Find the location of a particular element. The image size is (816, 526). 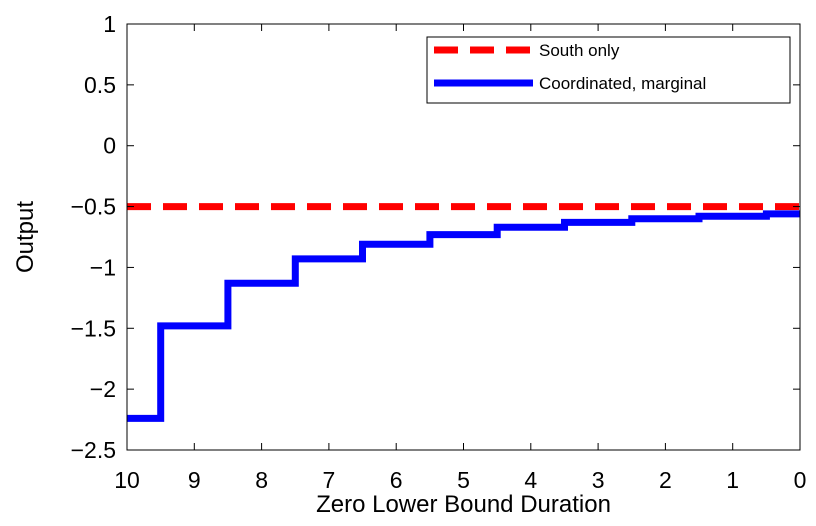

y-tick-label: 0 is located at coordinates (109, 146).